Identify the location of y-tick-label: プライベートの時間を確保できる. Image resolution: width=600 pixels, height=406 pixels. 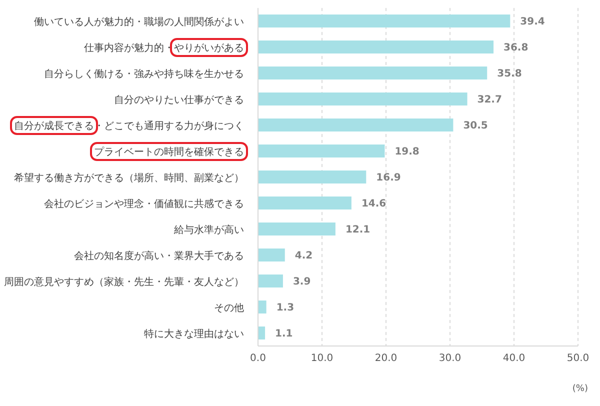
(169, 152).